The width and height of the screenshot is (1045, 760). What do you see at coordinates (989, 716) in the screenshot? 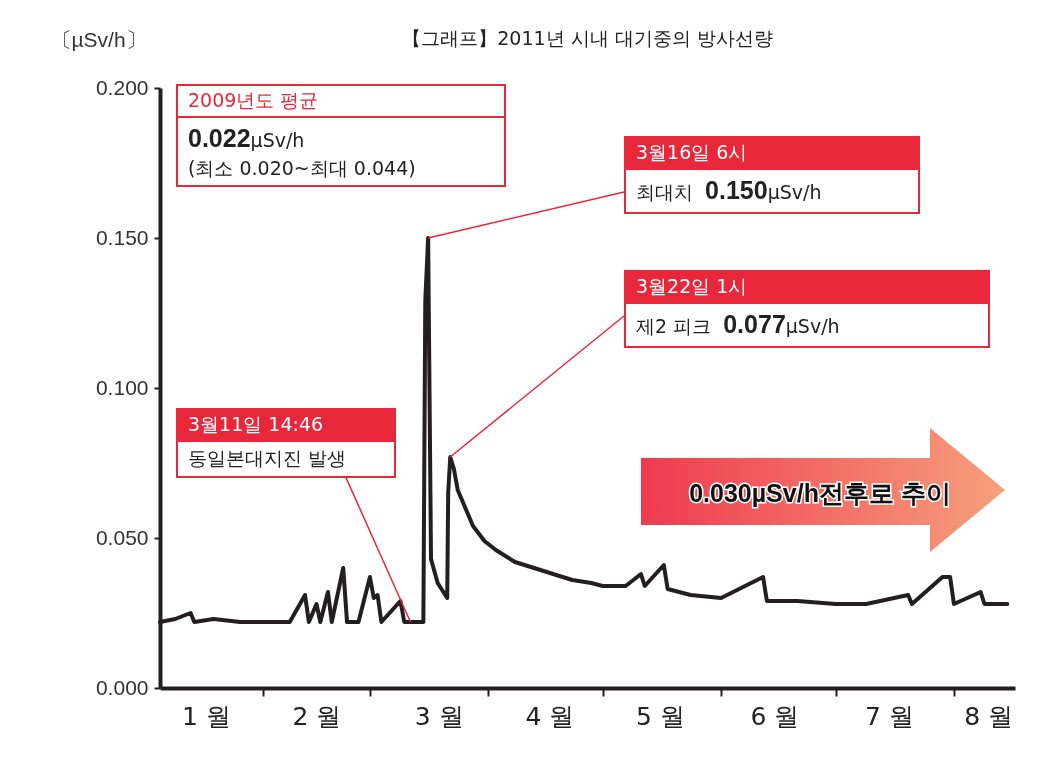
I see `x-tick-label: 8 월` at bounding box center [989, 716].